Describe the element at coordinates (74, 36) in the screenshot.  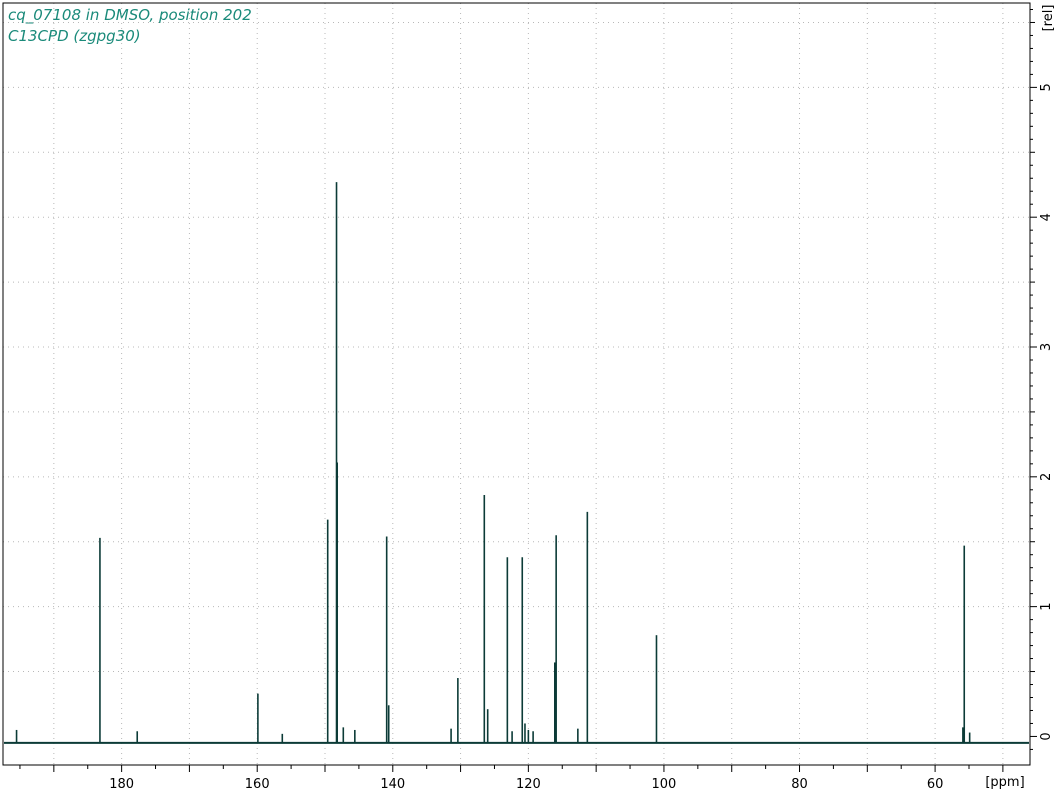
I see `spectrum-subtitle: C13CPD (zgpg30)` at that location.